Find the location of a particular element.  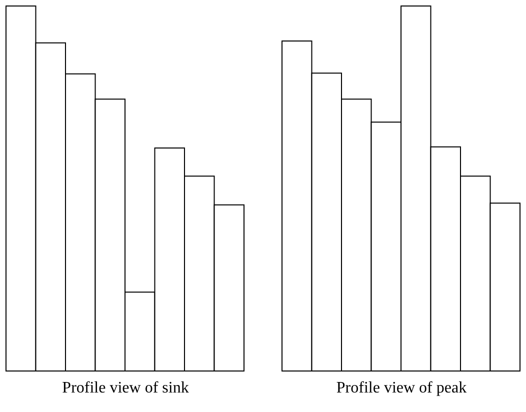

x-axis-title: Profile view of sink is located at coordinates (125, 388).